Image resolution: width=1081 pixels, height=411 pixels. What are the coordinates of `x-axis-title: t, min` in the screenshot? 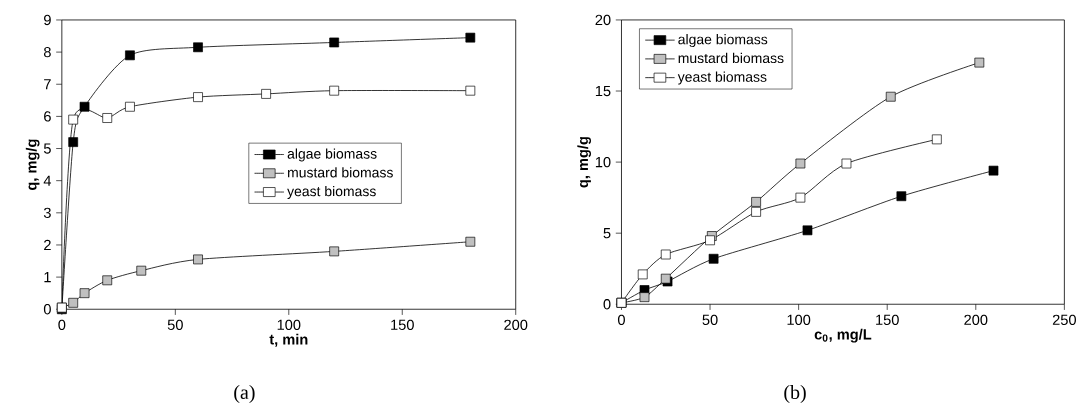 It's located at (288, 340).